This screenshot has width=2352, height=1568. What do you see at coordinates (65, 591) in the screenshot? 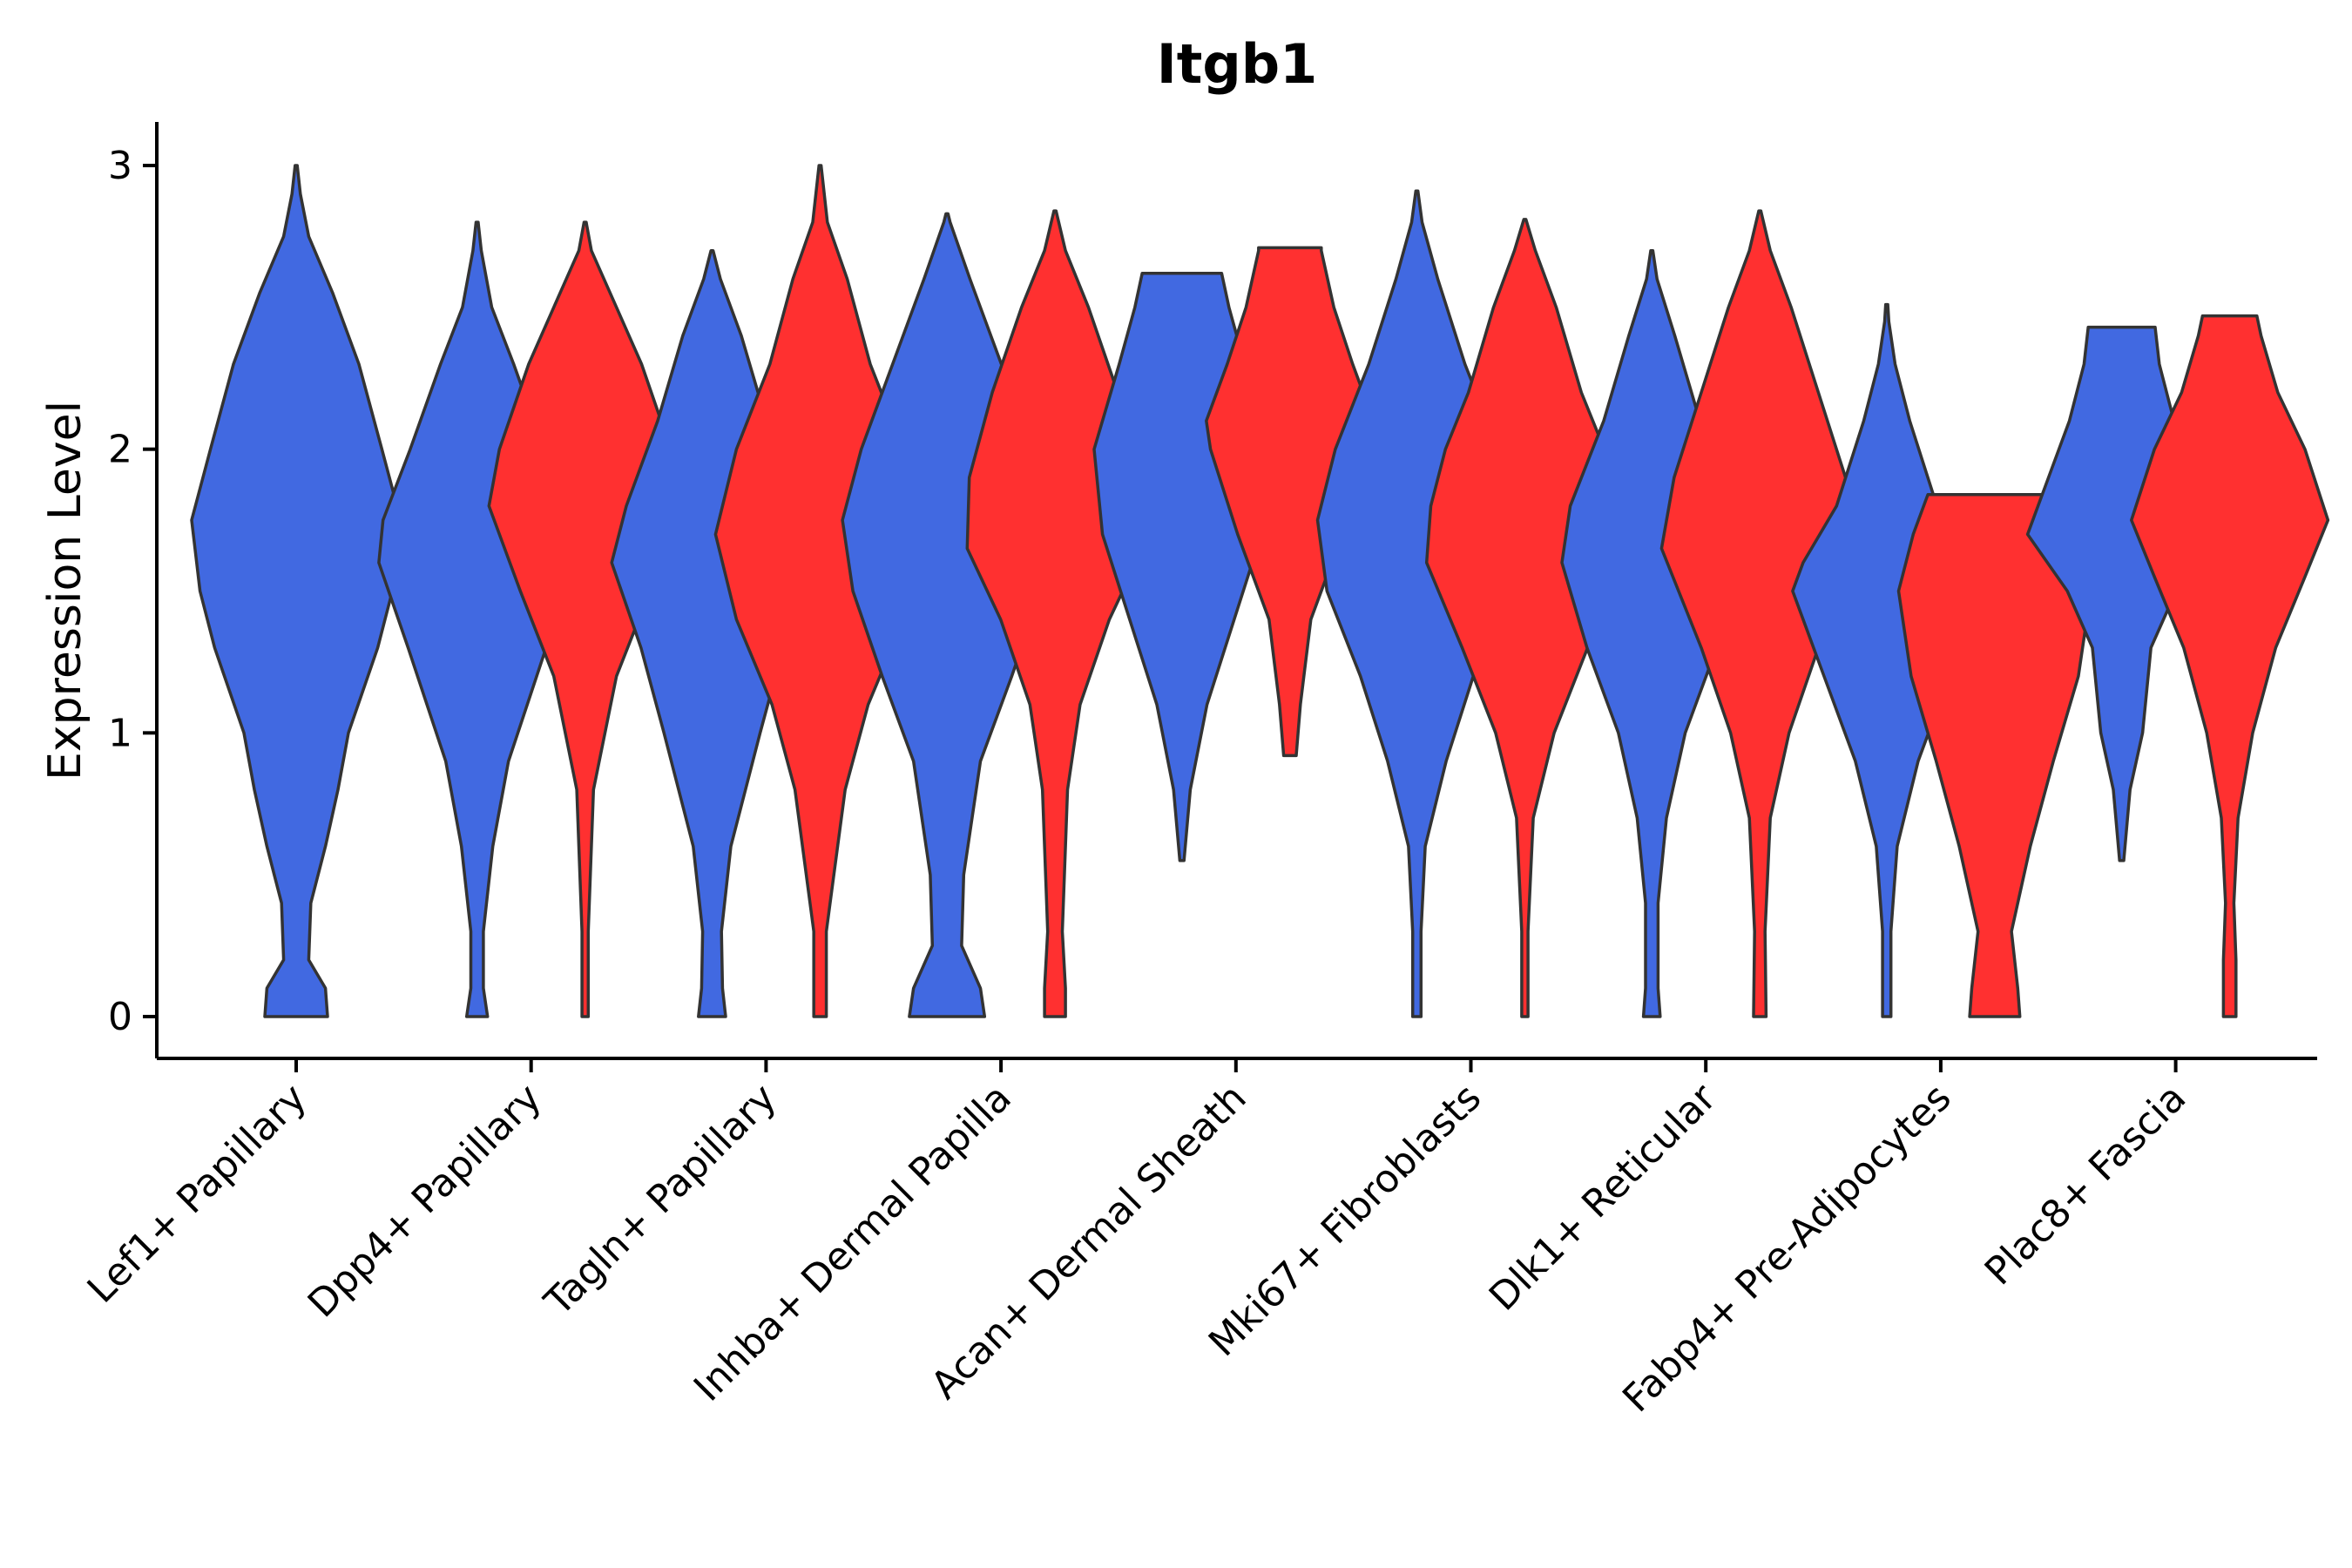
I see `y-axis-label: Expression Level` at bounding box center [65, 591].